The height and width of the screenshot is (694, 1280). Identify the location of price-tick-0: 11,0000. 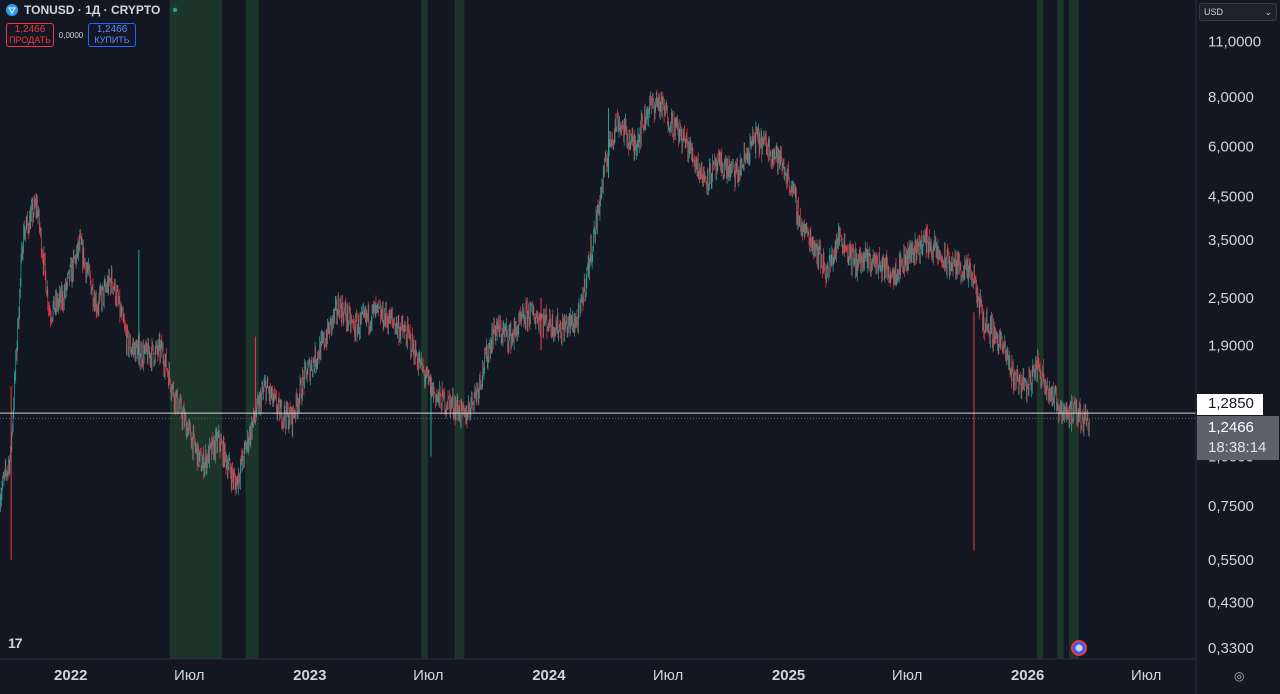
(1234, 42).